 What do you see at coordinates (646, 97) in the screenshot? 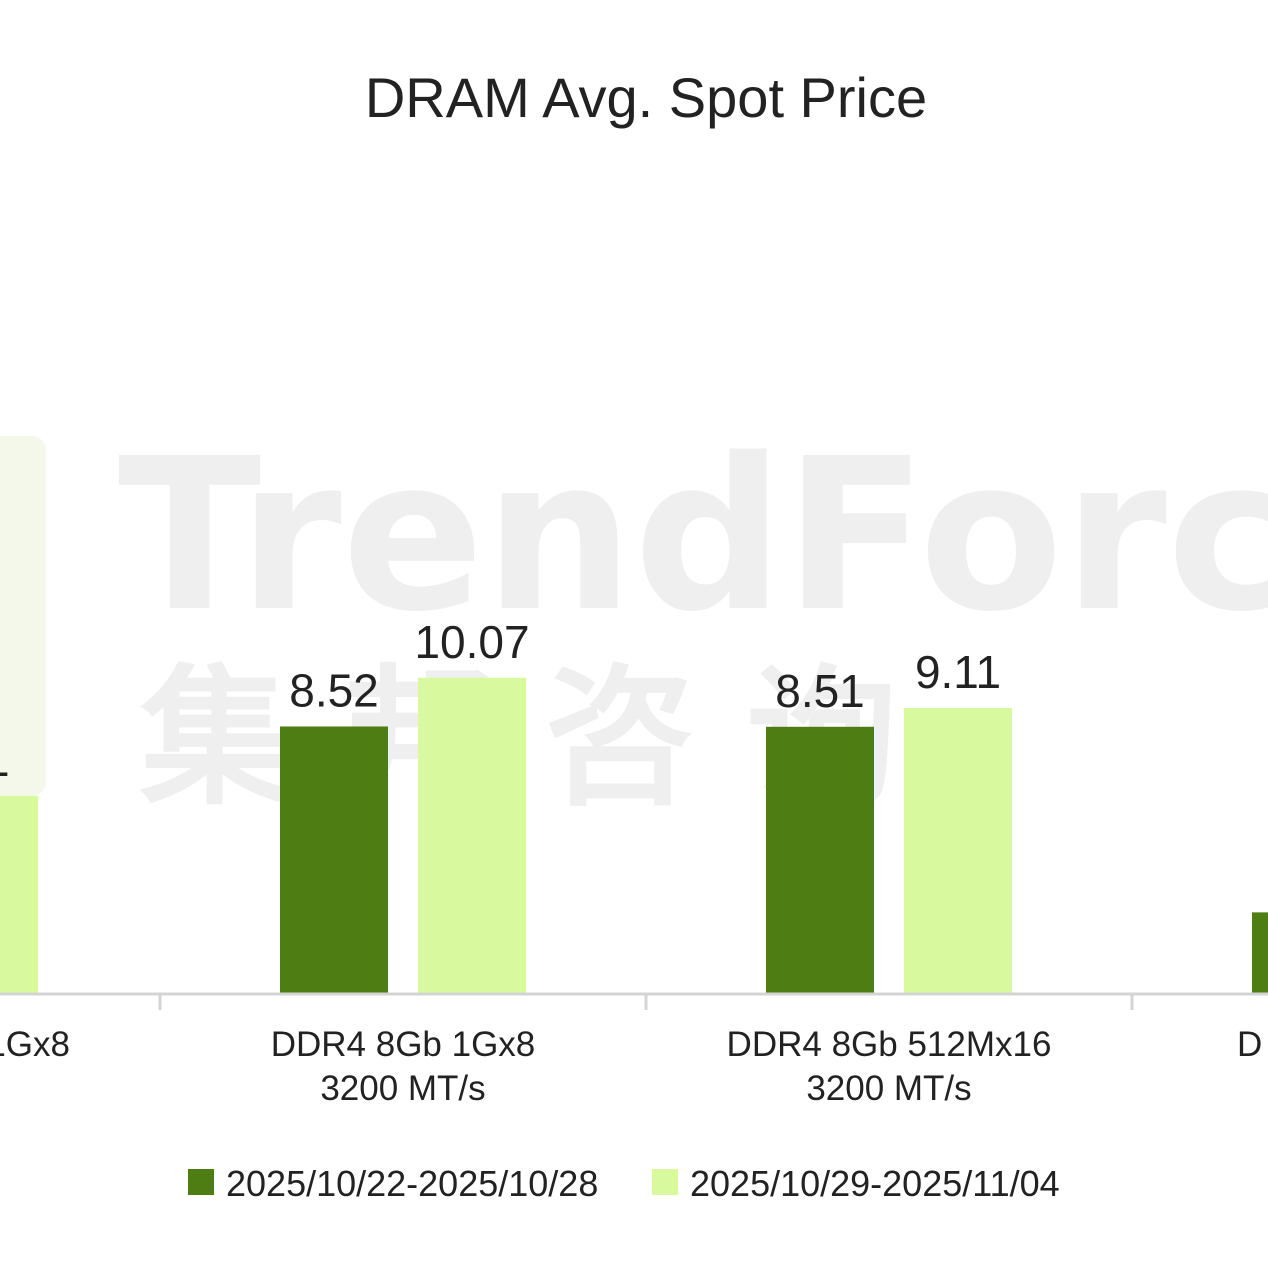
I see `chart-title: DRAM Avg. Spot Price` at bounding box center [646, 97].